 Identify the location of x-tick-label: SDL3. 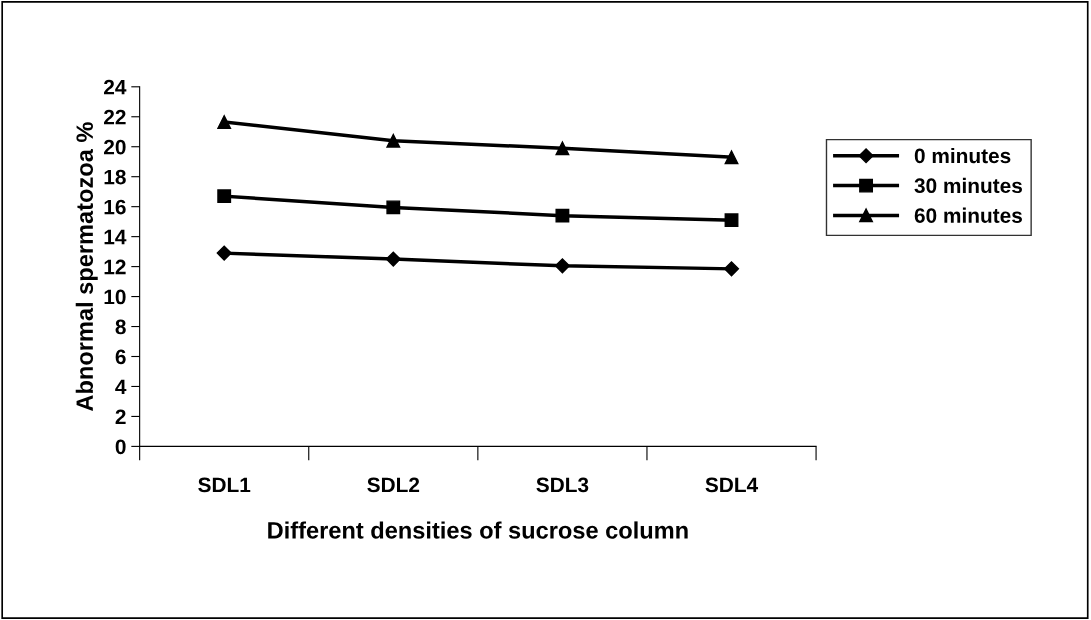
(562, 485).